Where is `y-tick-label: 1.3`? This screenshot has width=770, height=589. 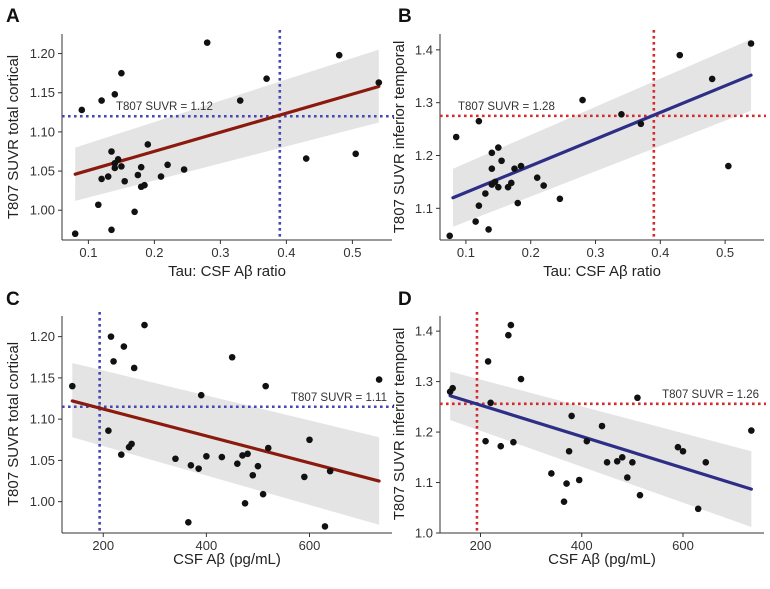 y-tick-label: 1.3 is located at coordinates (424, 102).